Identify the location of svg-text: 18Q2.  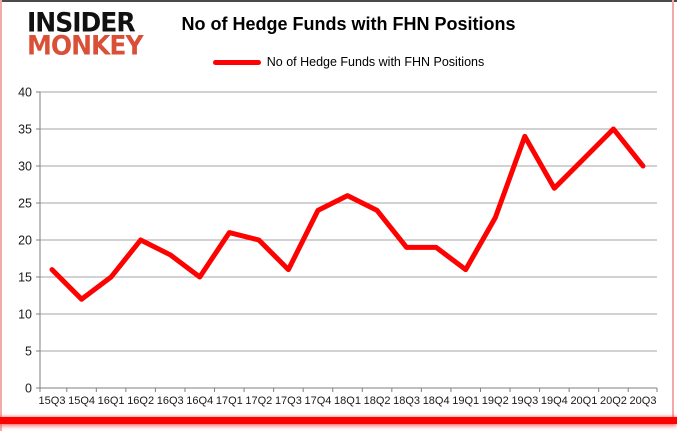
(377, 401).